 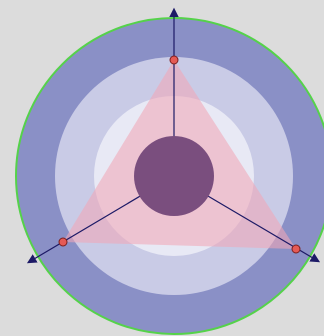 I want to click on vertex-right, so click(x=296, y=249).